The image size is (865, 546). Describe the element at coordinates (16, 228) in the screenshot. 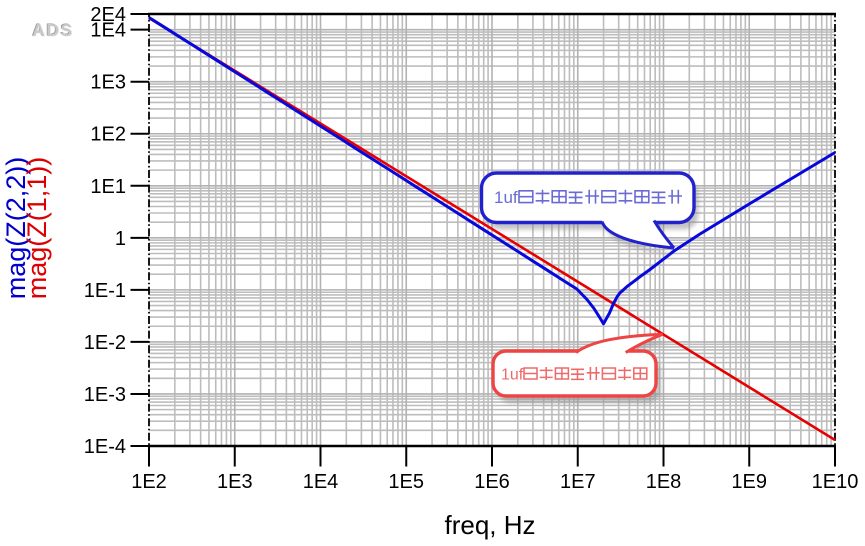

I see `svg-text: mag(Z(2,2))` at that location.